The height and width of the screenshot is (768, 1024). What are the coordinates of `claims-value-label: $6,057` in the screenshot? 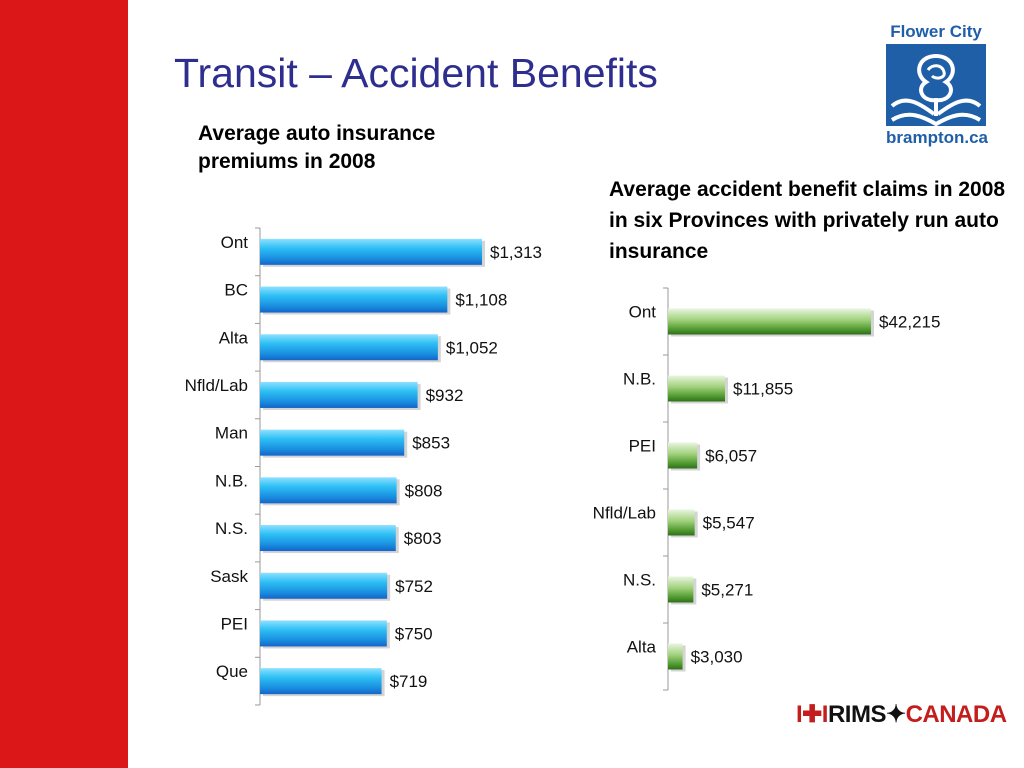 It's located at (731, 456).